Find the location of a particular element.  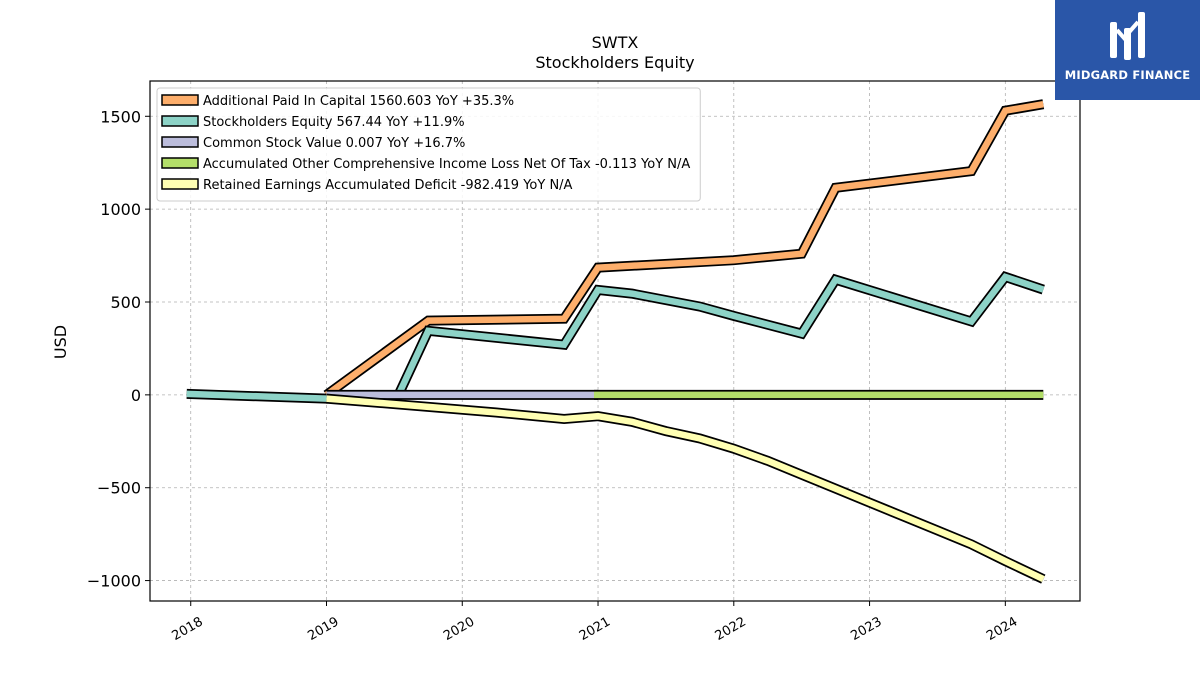

x-tick-label: 2021 is located at coordinates (595, 629).